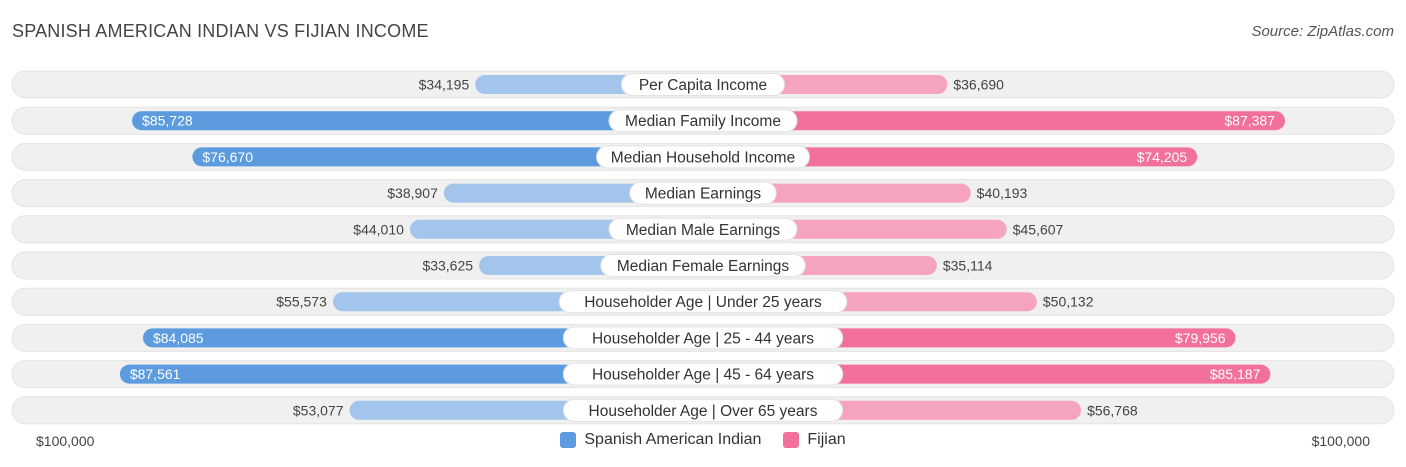 This screenshot has height=467, width=1406. I want to click on axis-left-label: $100,000, so click(65, 441).